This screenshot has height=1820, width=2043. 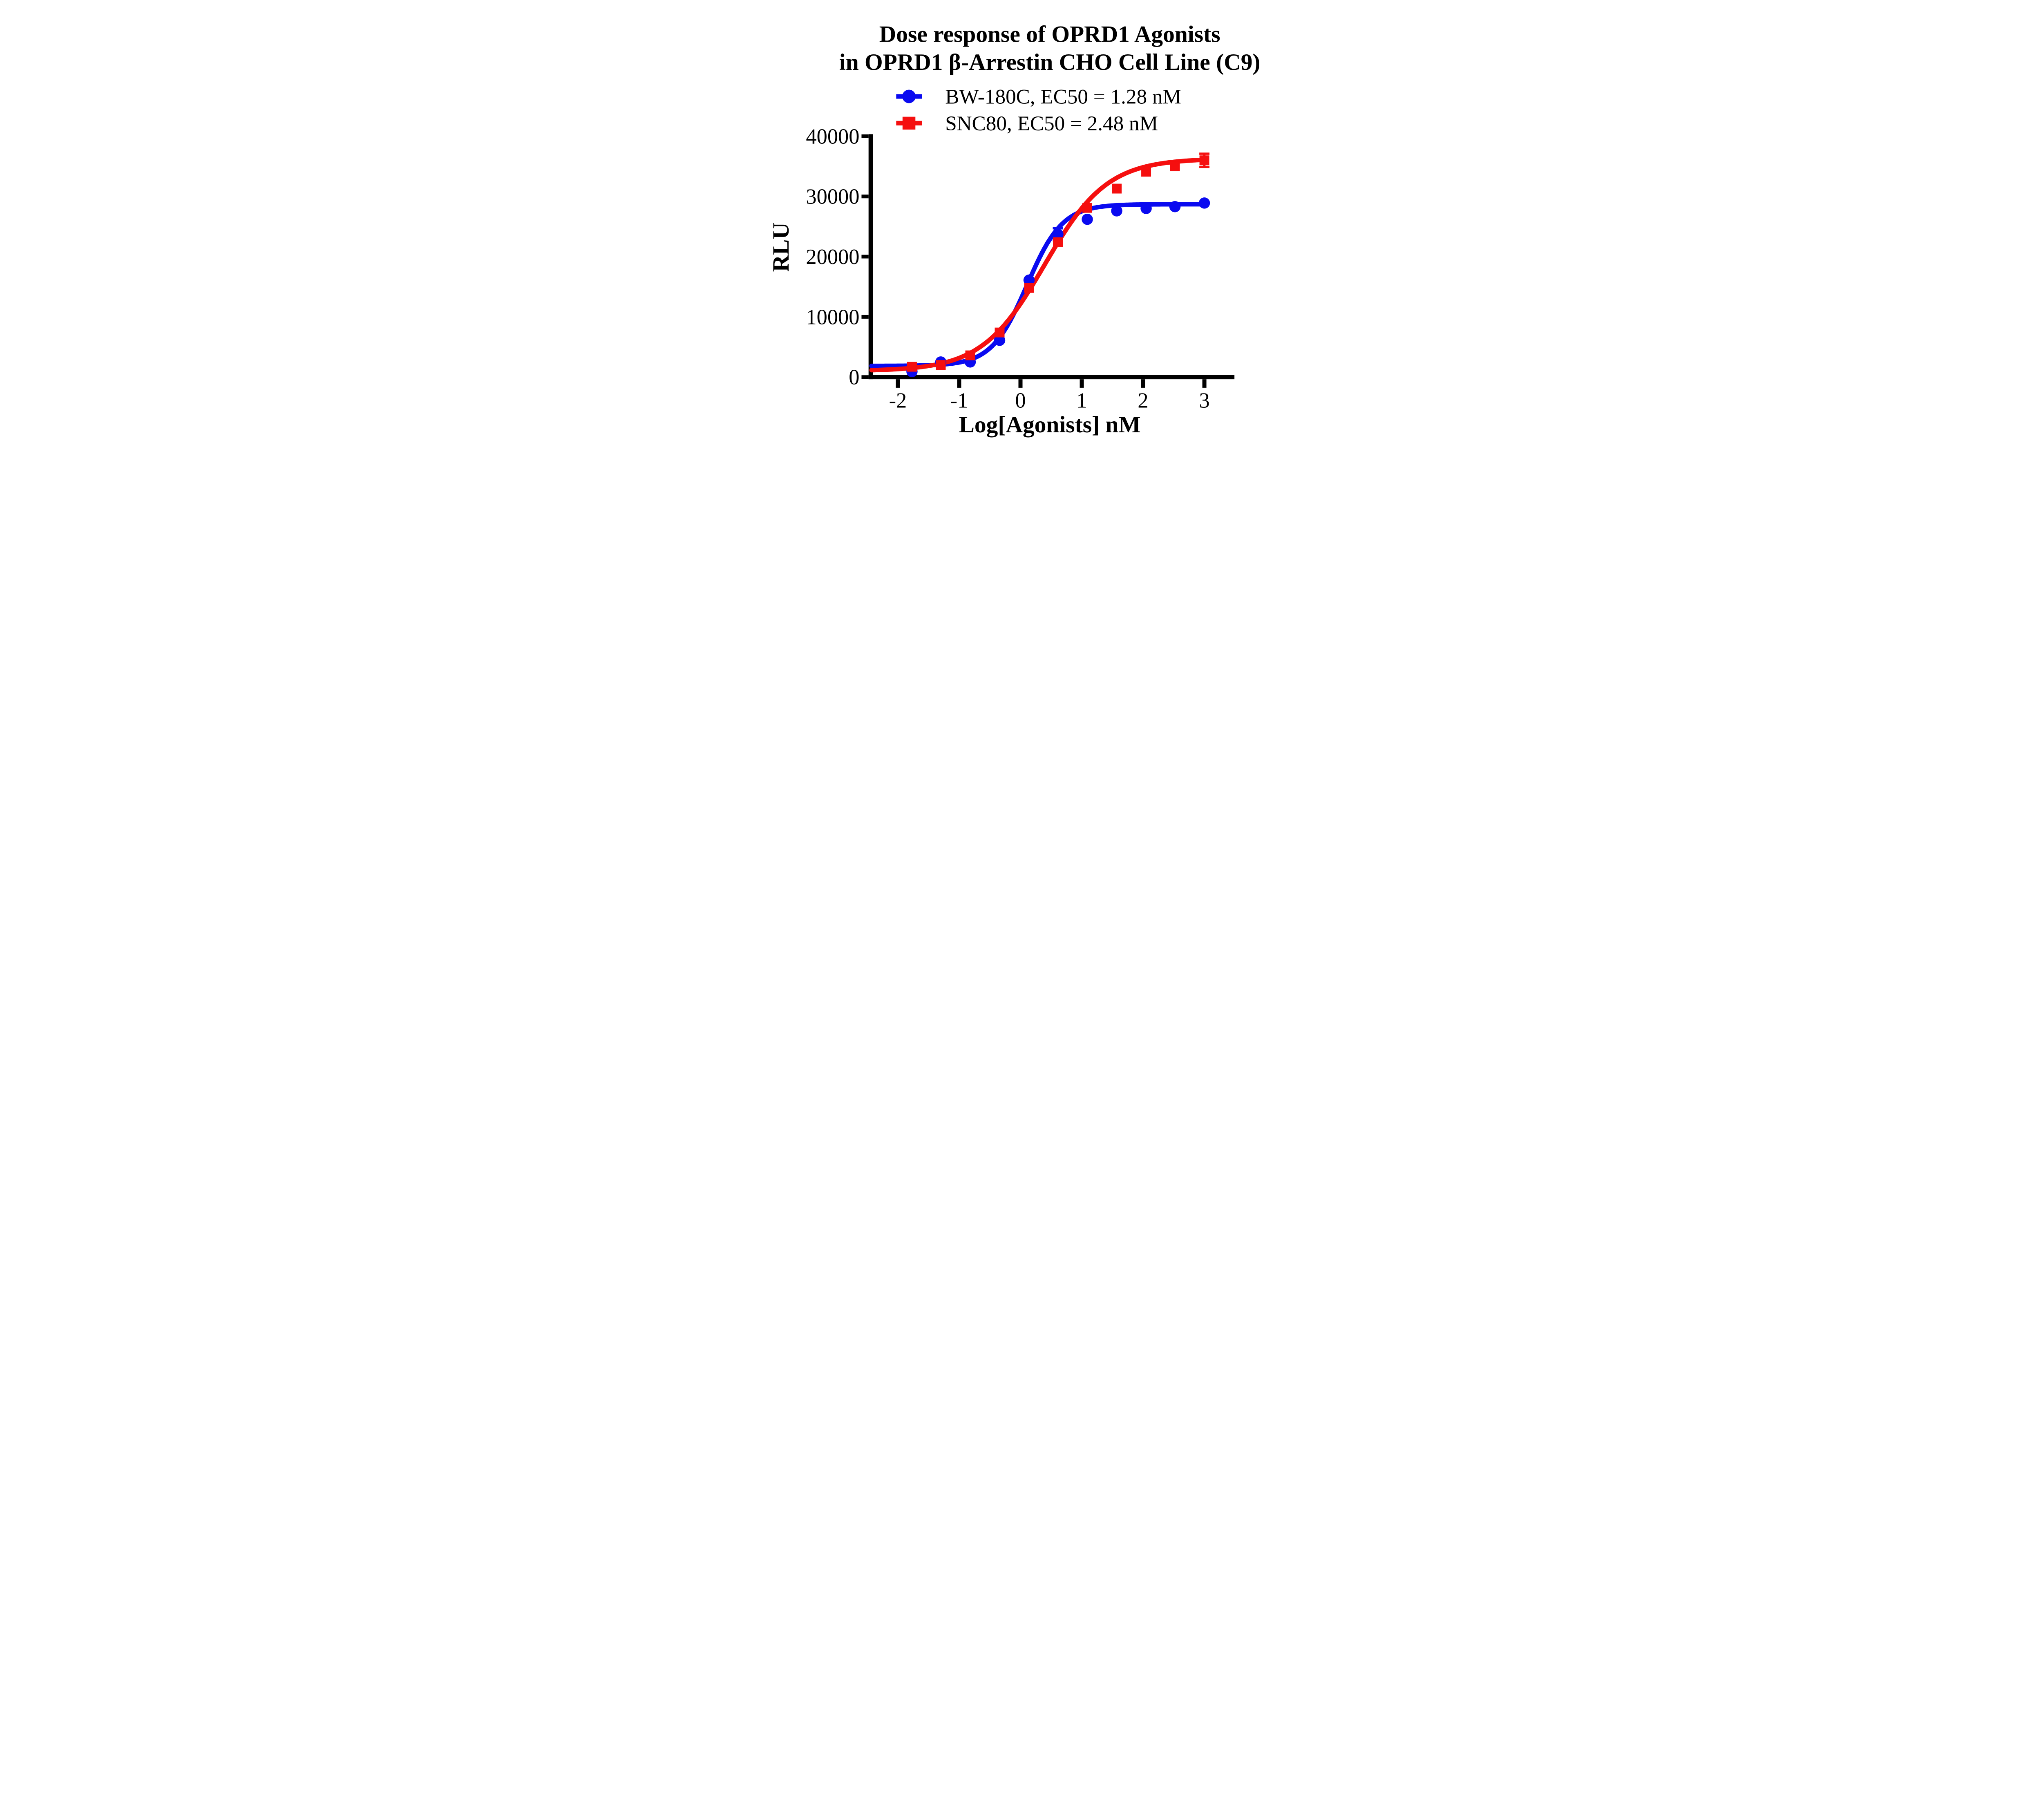 What do you see at coordinates (1204, 400) in the screenshot?
I see `x-tick-label: 3` at bounding box center [1204, 400].